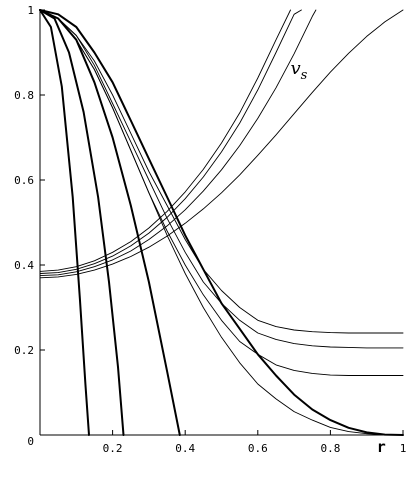 This screenshot has height=485, width=415. I want to click on x-tick-label: 0.2, so click(113, 448).